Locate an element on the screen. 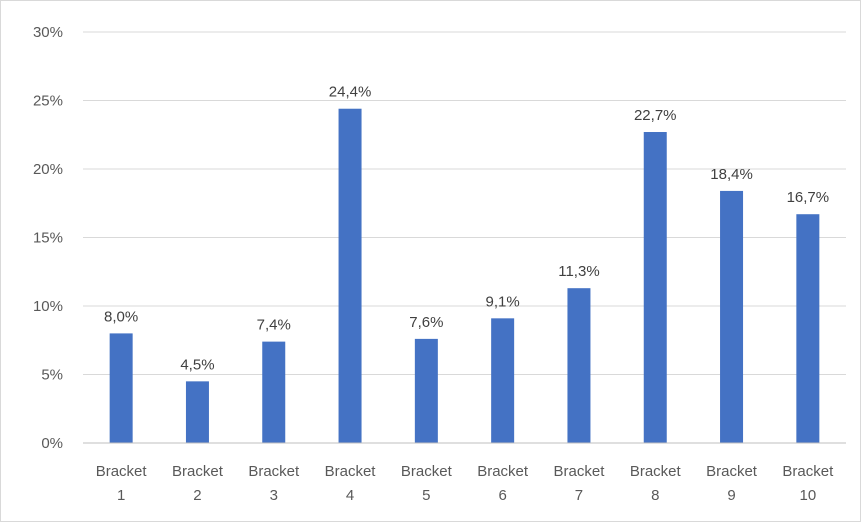 The width and height of the screenshot is (861, 522). data-label: 9,1% is located at coordinates (503, 301).